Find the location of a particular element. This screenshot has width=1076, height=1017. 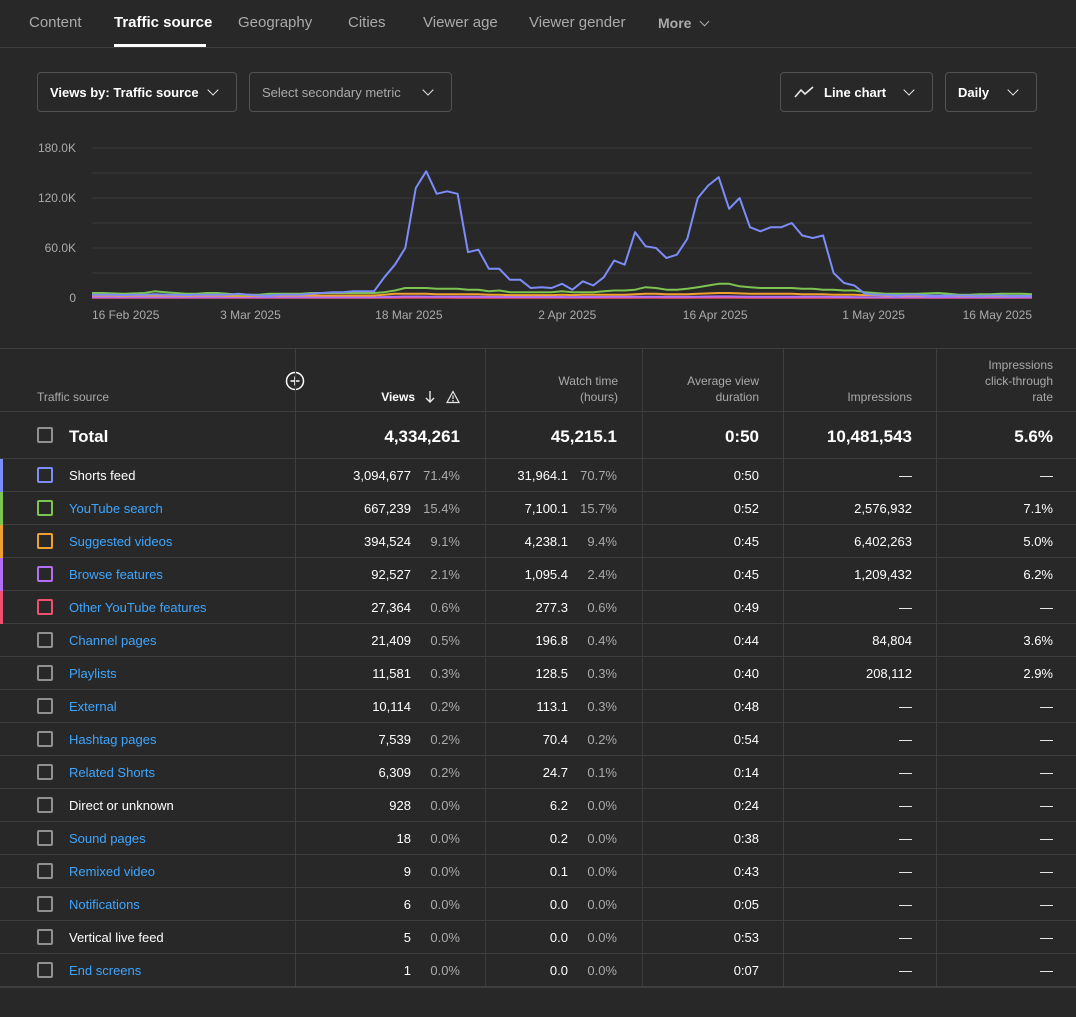

table-row: External 10,114 0.2% 113.1 0.3% 0:48 — — is located at coordinates (538, 706).